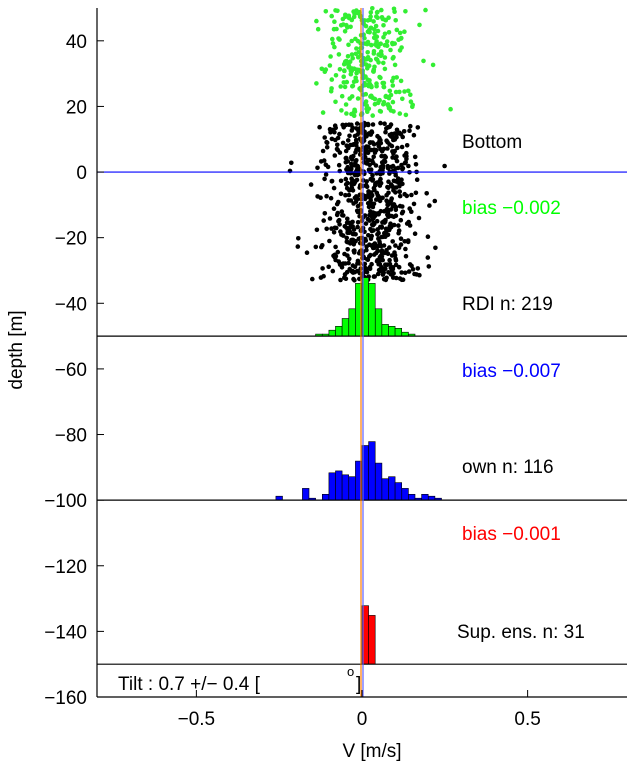 Image resolution: width=632 pixels, height=770 pixels. I want to click on rdi-n-label: RDI n: 219, so click(507, 304).